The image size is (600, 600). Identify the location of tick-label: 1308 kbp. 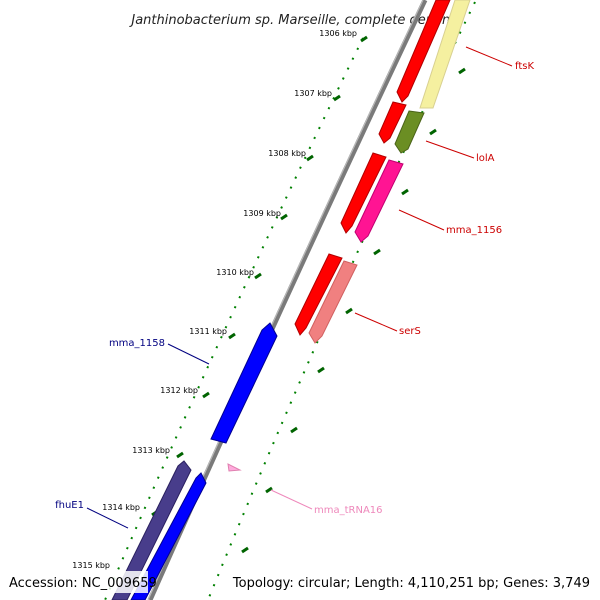
(287, 153).